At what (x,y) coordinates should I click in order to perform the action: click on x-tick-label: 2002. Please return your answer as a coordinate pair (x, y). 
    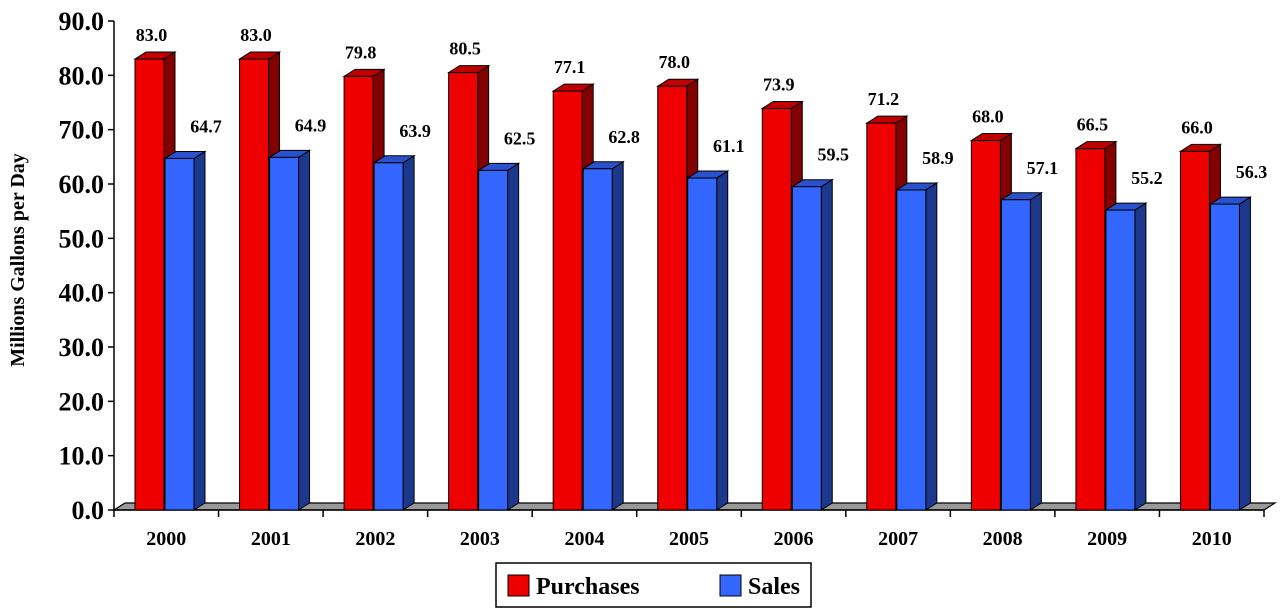
    Looking at the image, I should click on (375, 539).